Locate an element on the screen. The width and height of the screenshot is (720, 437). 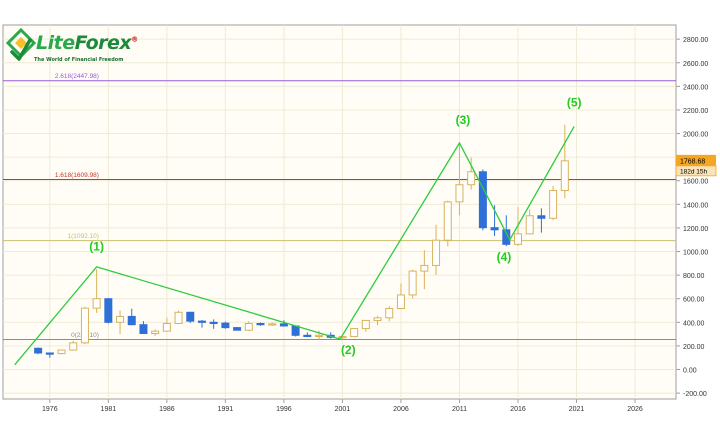
wave-label: (2) is located at coordinates (348, 350).